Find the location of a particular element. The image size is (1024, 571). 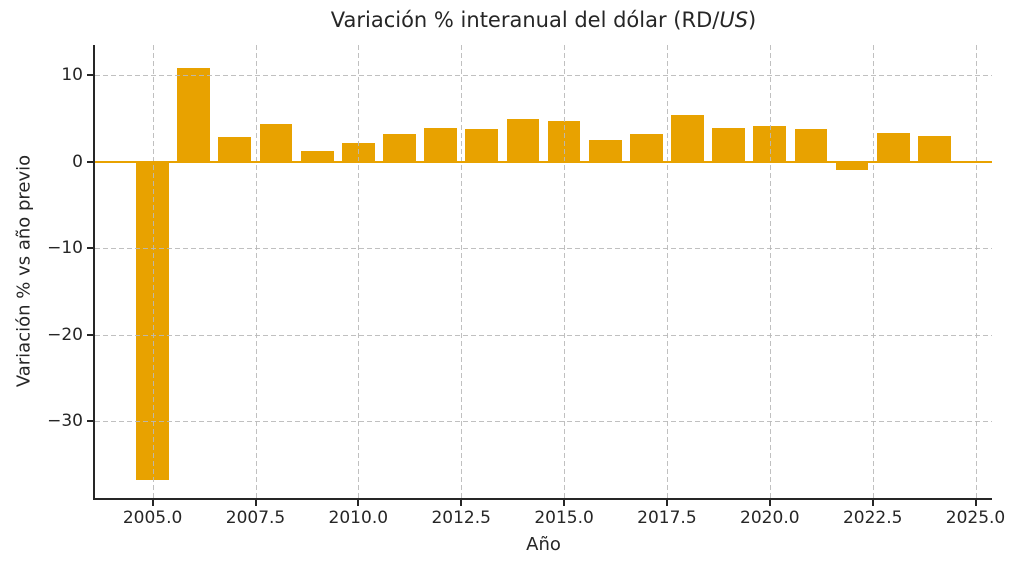

bar-2011 is located at coordinates (399, 148).